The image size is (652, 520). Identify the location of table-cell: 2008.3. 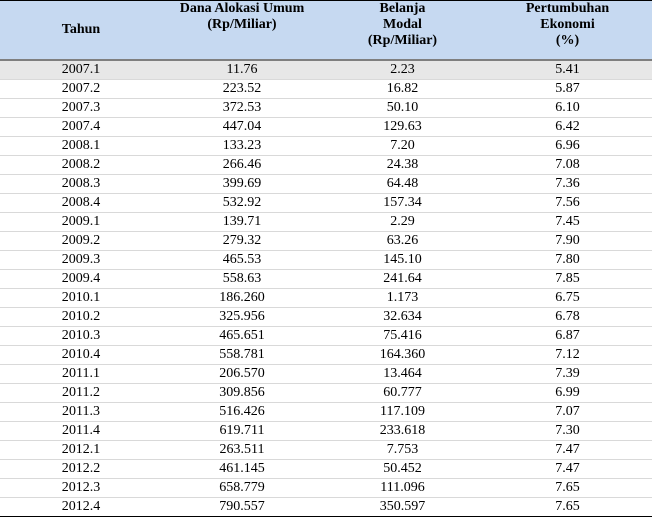
(81, 184).